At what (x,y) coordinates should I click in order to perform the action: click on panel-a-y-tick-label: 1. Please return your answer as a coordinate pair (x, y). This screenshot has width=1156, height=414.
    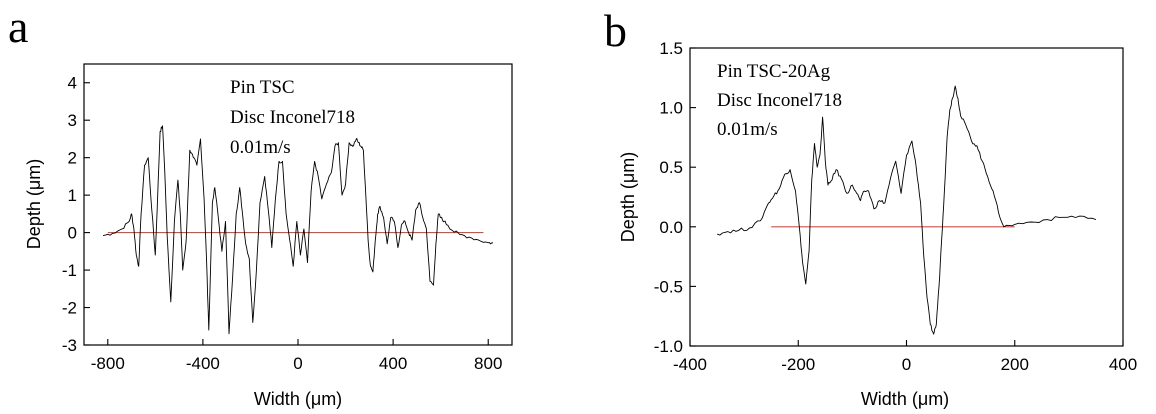
    Looking at the image, I should click on (72, 195).